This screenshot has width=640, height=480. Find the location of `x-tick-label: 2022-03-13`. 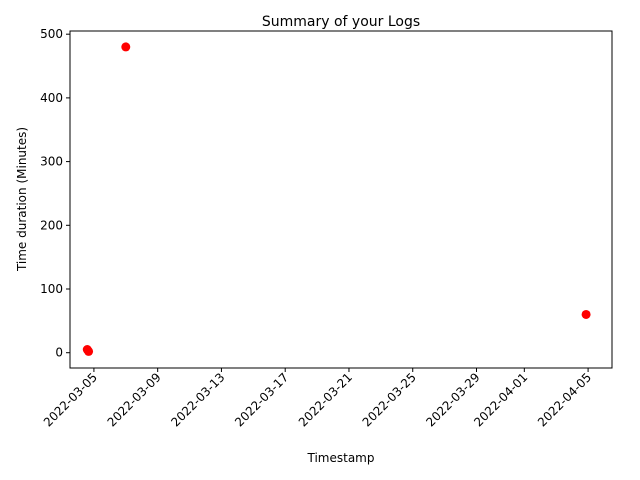

x-tick-label: 2022-03-13 is located at coordinates (197, 399).